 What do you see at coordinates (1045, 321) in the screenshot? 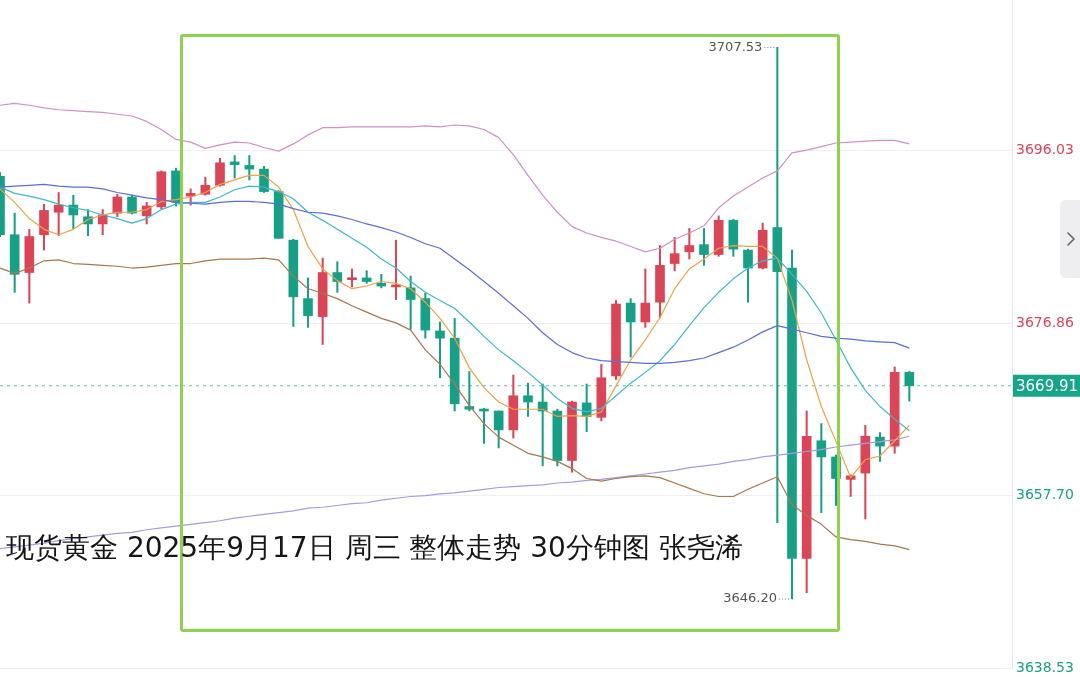
I see `y-tick-label: 3676.86` at bounding box center [1045, 321].